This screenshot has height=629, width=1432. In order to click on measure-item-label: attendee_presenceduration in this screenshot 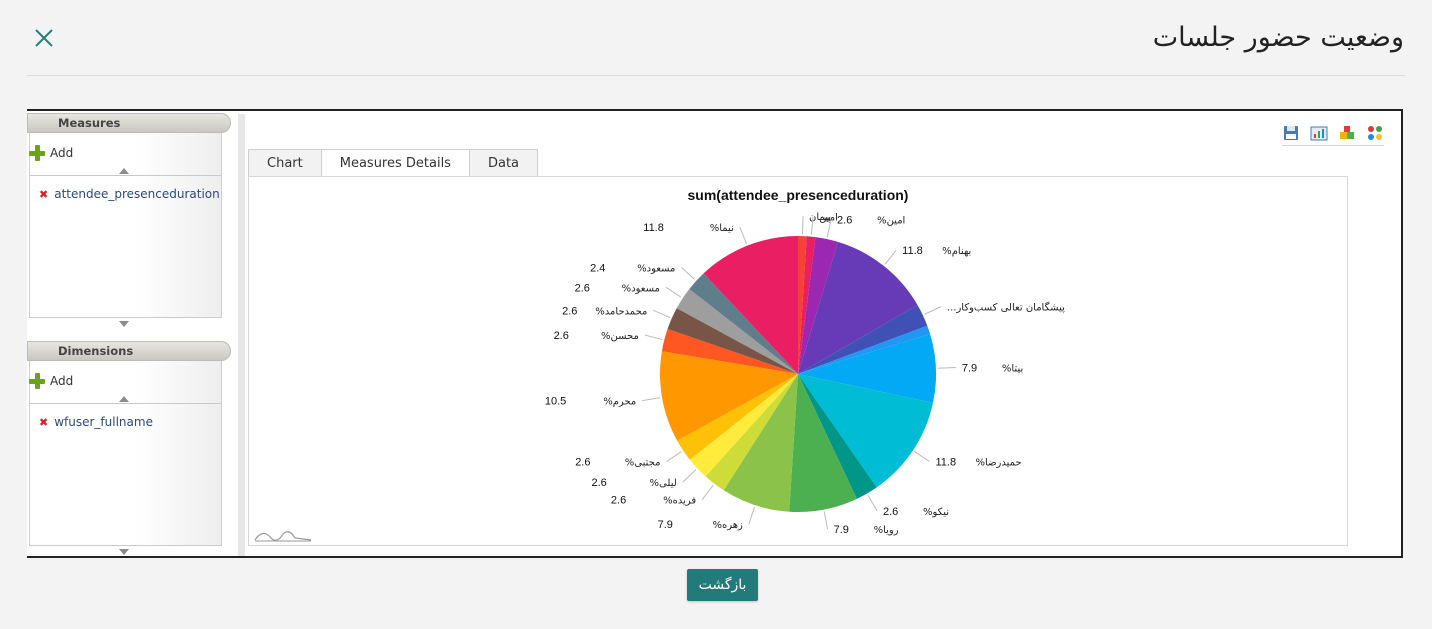, I will do `click(137, 194)`.